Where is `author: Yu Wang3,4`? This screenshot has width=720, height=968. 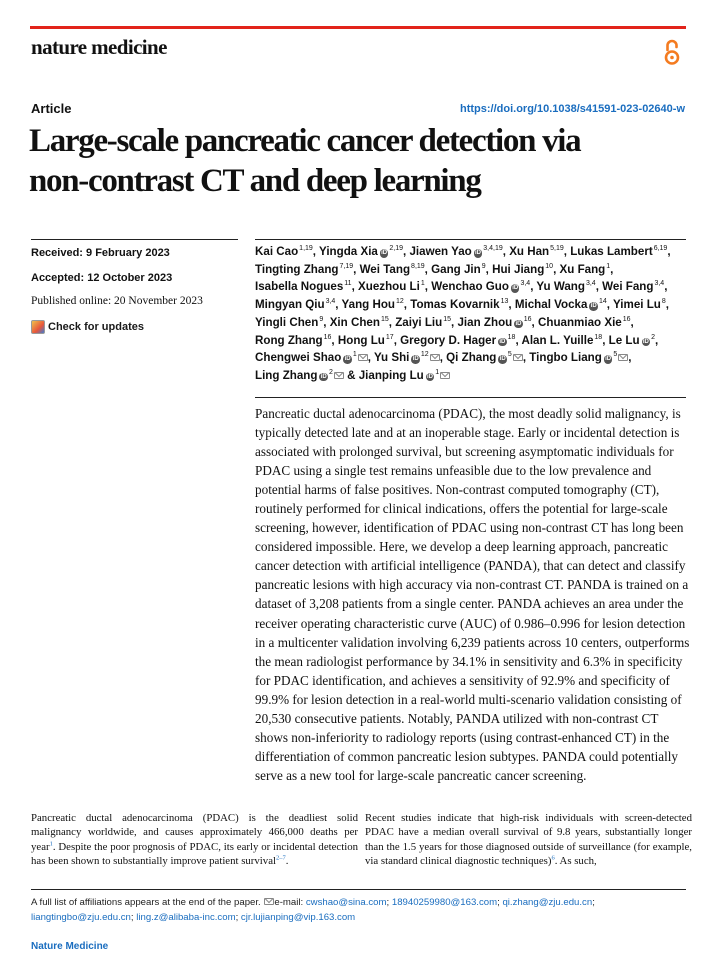 author: Yu Wang3,4 is located at coordinates (565, 286).